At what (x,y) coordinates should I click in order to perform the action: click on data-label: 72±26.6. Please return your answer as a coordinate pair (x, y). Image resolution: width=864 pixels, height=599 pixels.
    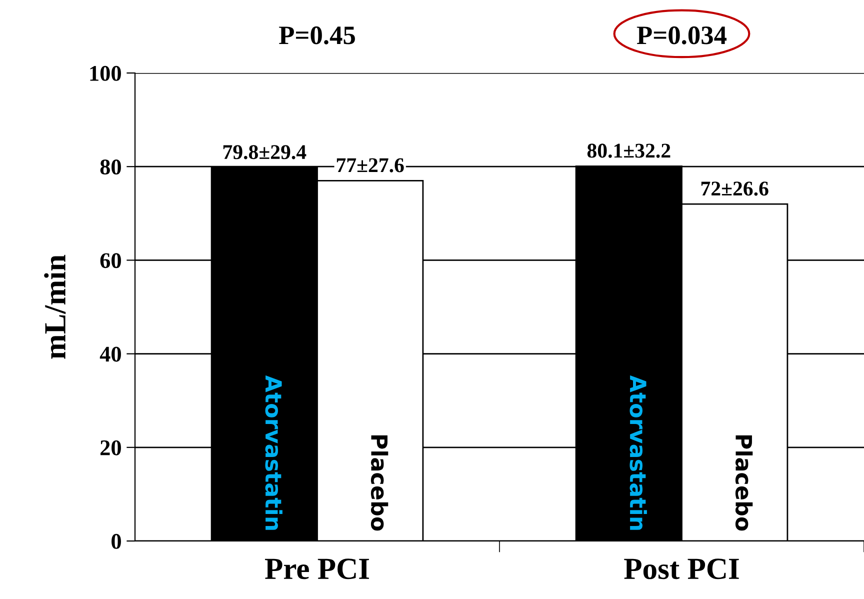
    Looking at the image, I should click on (734, 189).